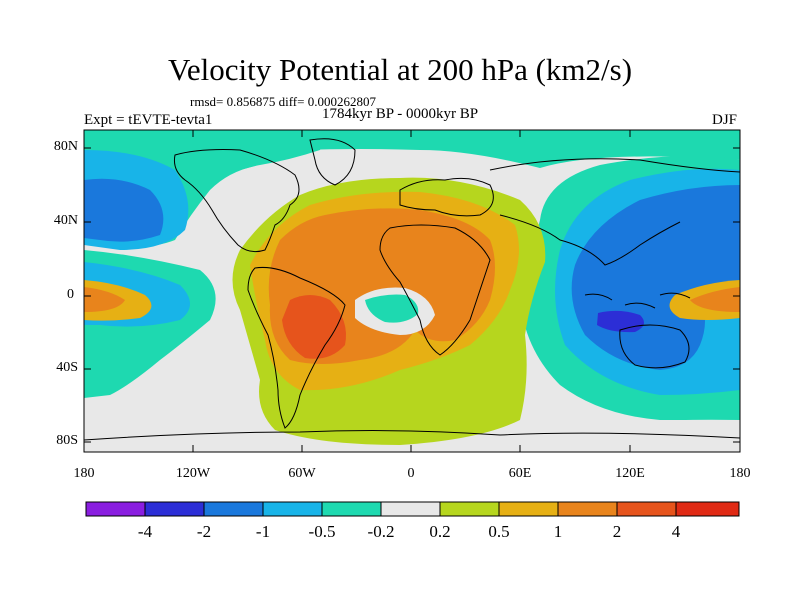 The height and width of the screenshot is (600, 800). I want to click on colorbar-label-neg0-5: -0.5, so click(322, 531).